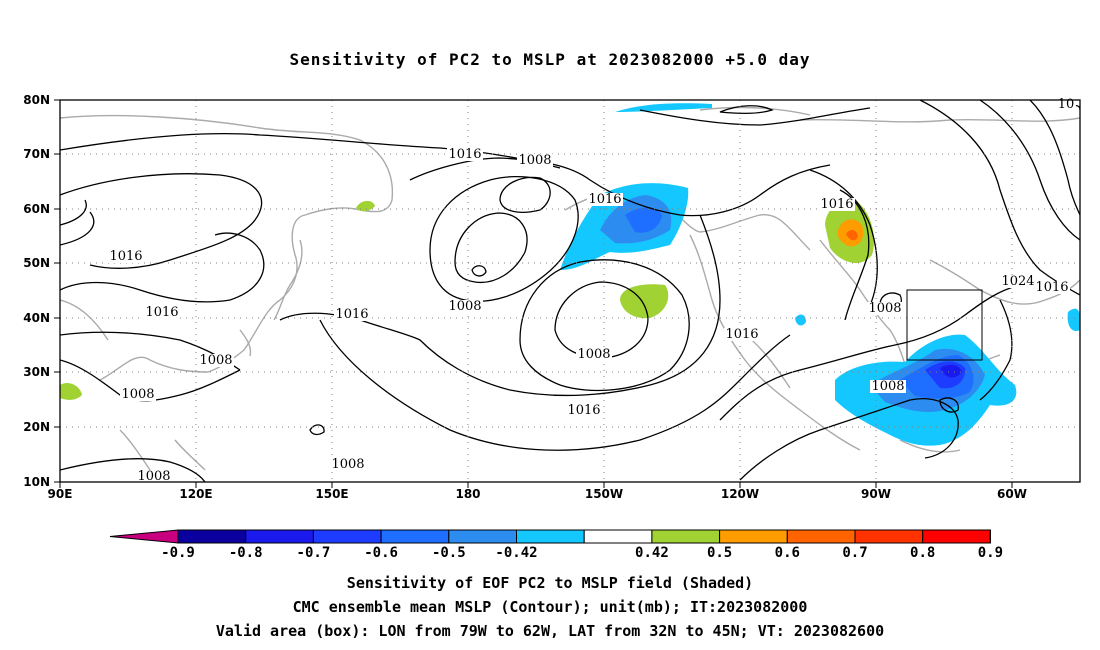 The height and width of the screenshot is (650, 1100). I want to click on lat-tick-label: 70N, so click(36, 154).